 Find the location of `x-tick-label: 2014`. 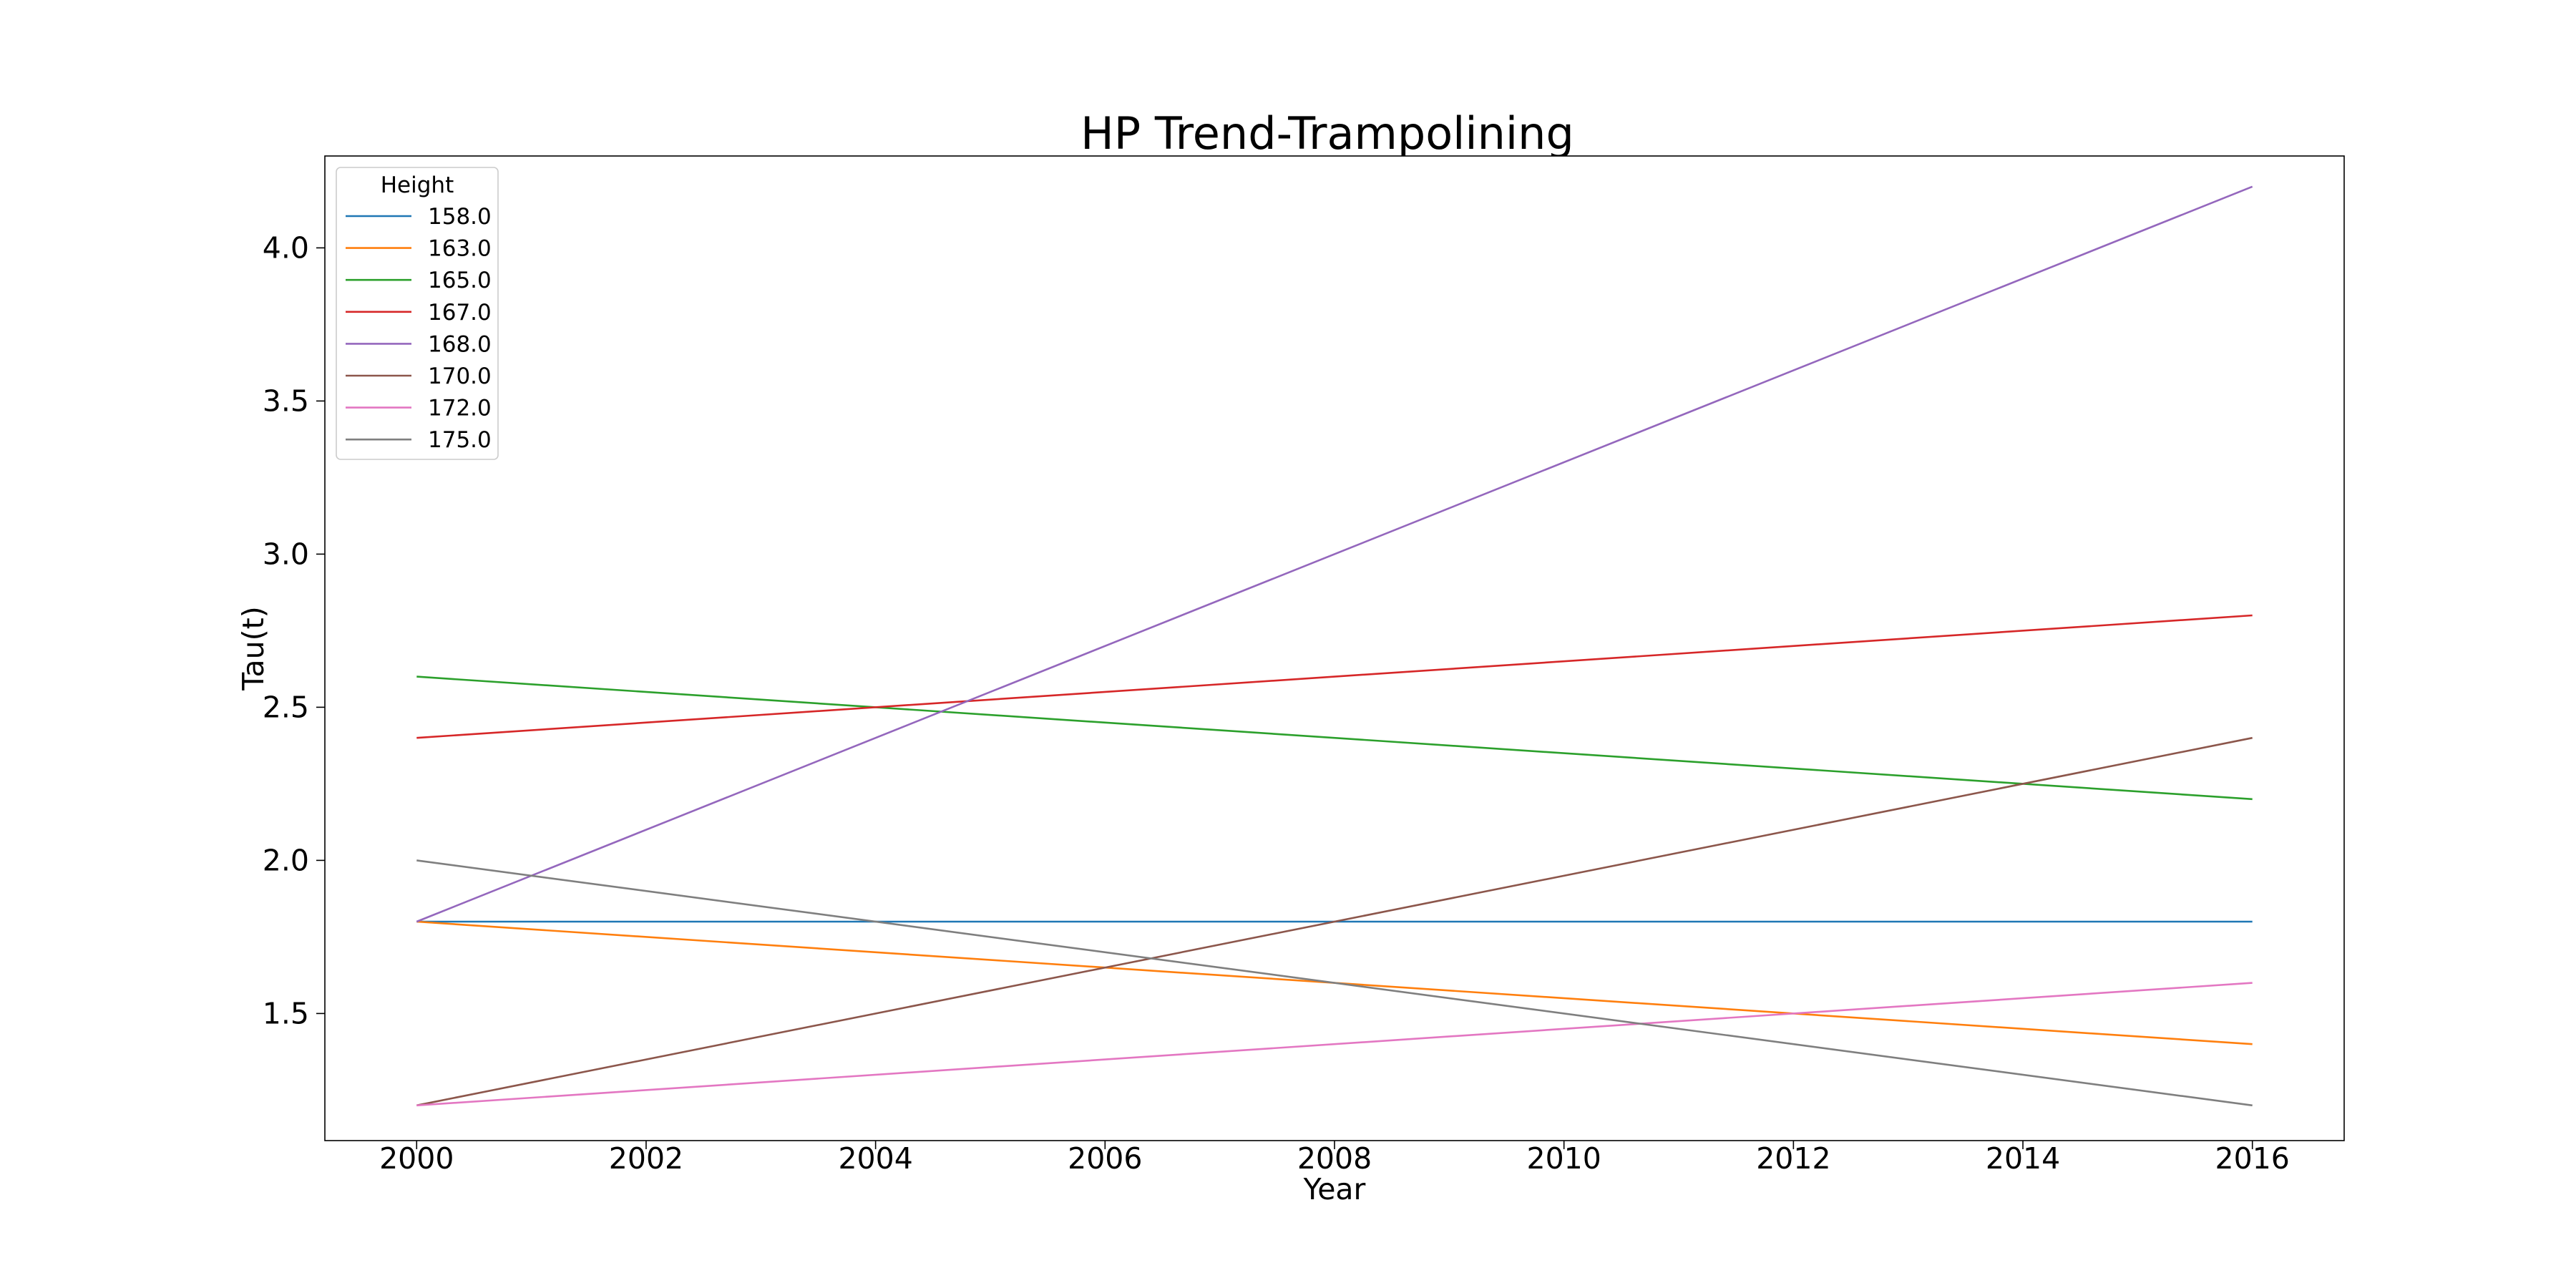

x-tick-label: 2014 is located at coordinates (2023, 1158).